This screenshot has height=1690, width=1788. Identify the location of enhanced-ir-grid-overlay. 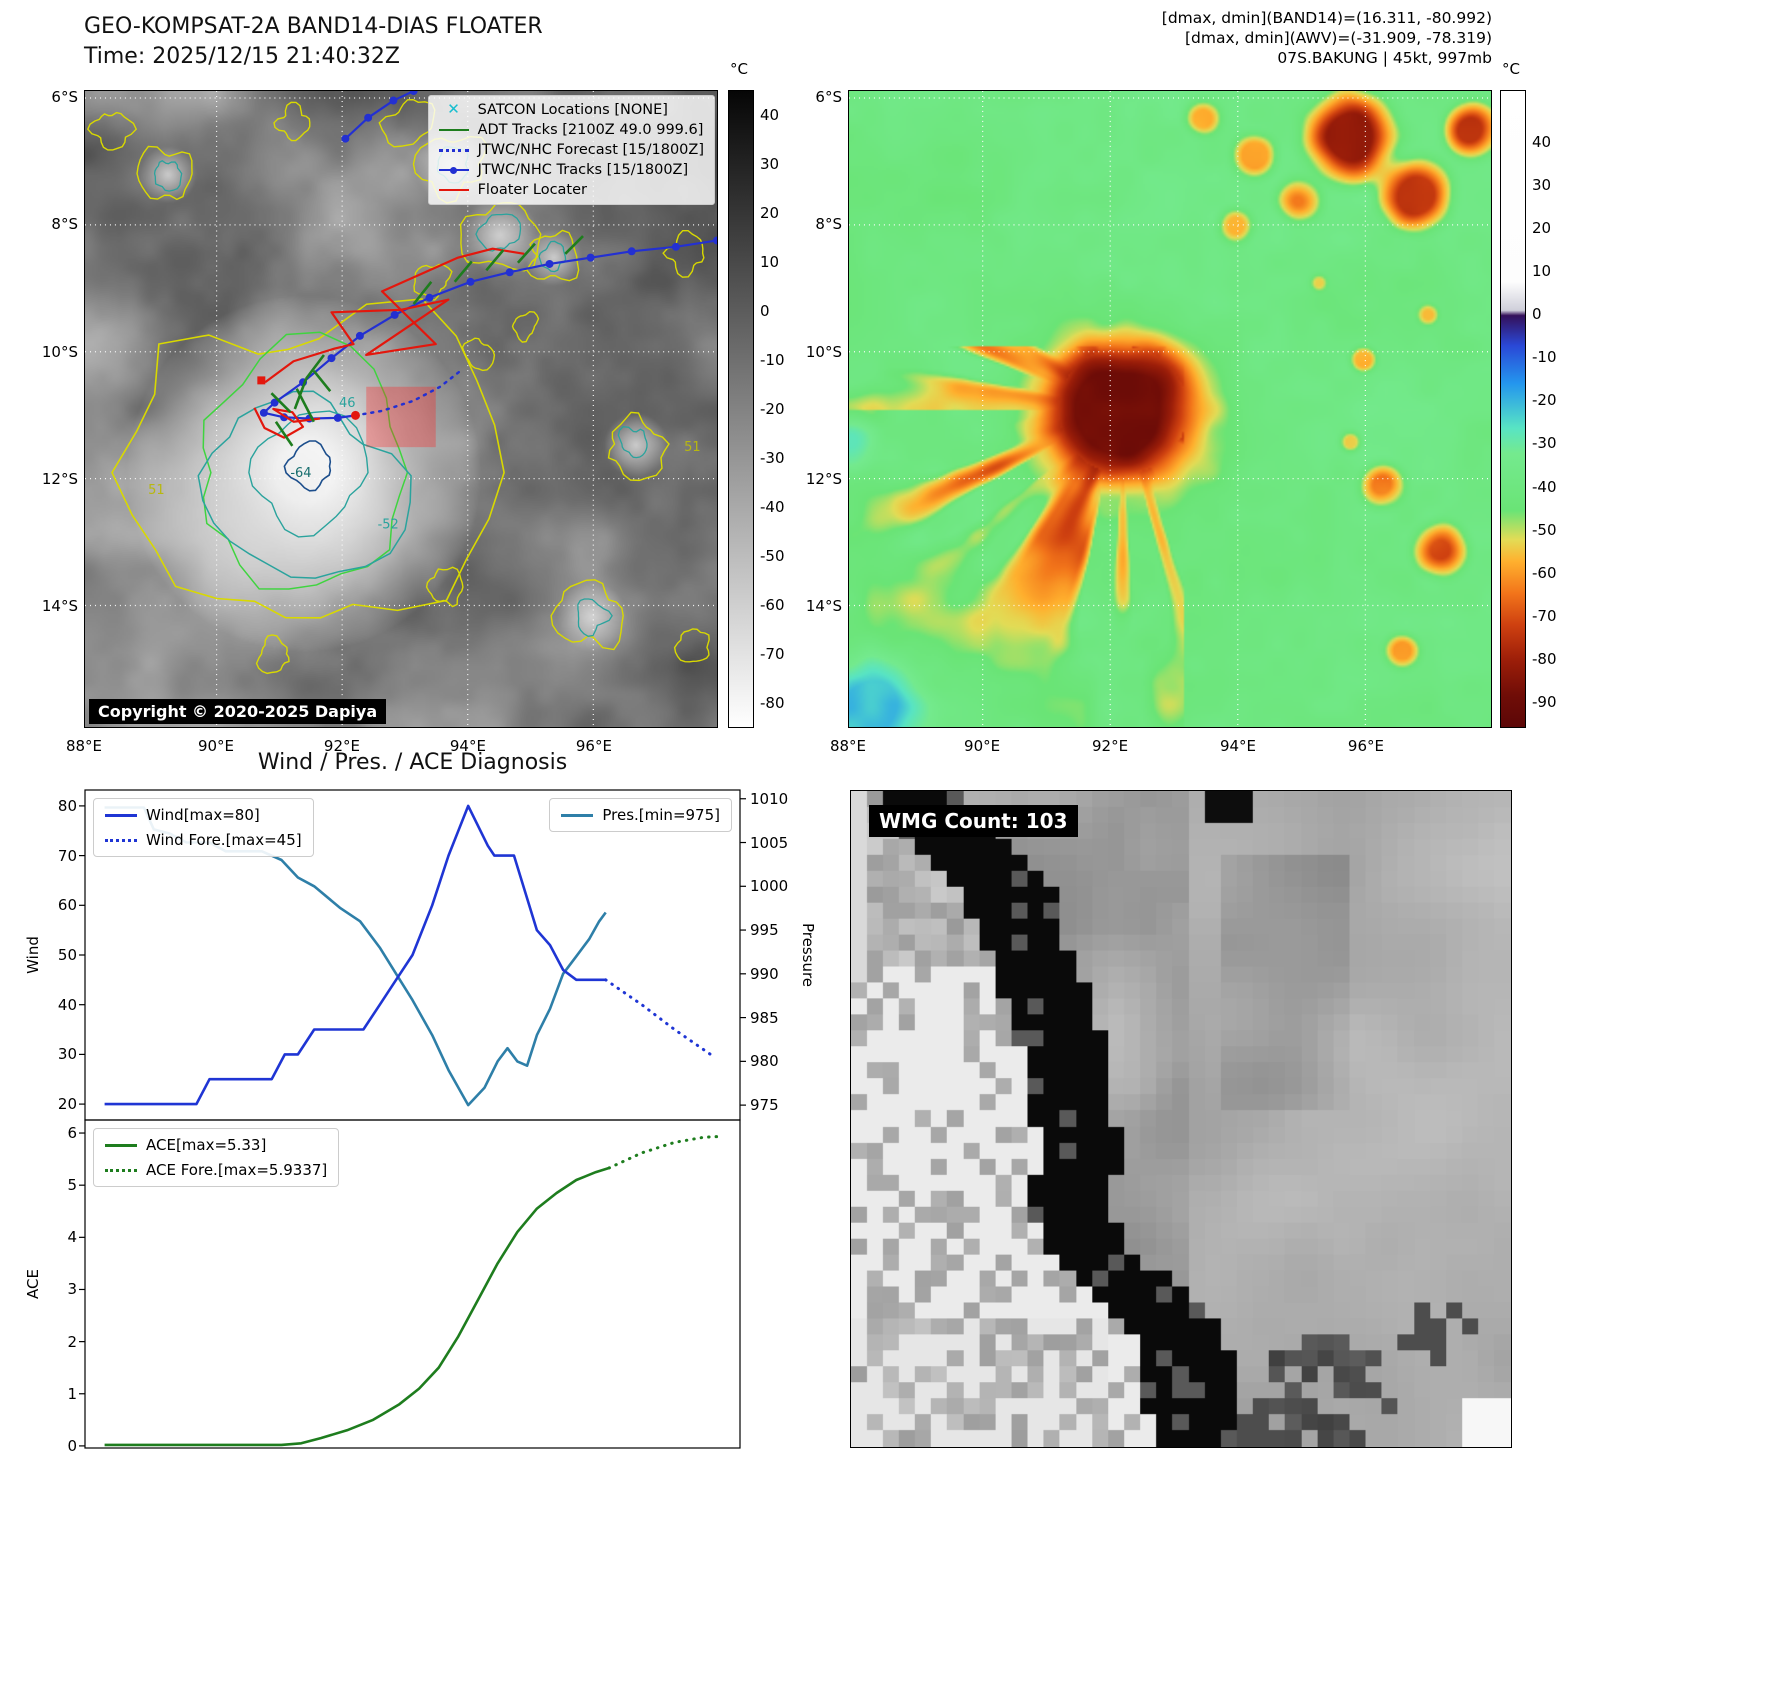
(1170, 409).